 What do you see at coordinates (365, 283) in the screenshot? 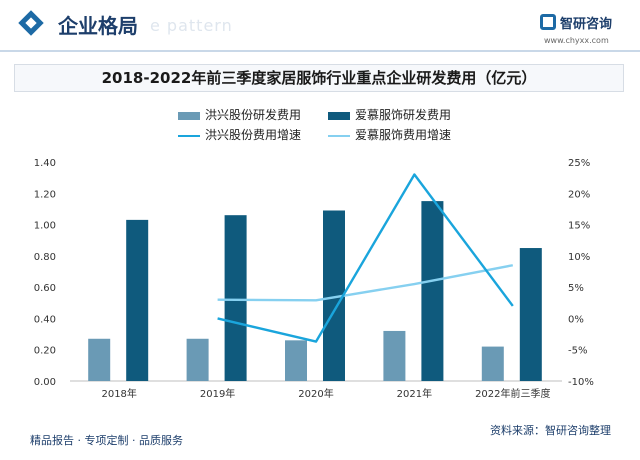
I see `line-aimu-growth` at bounding box center [365, 283].